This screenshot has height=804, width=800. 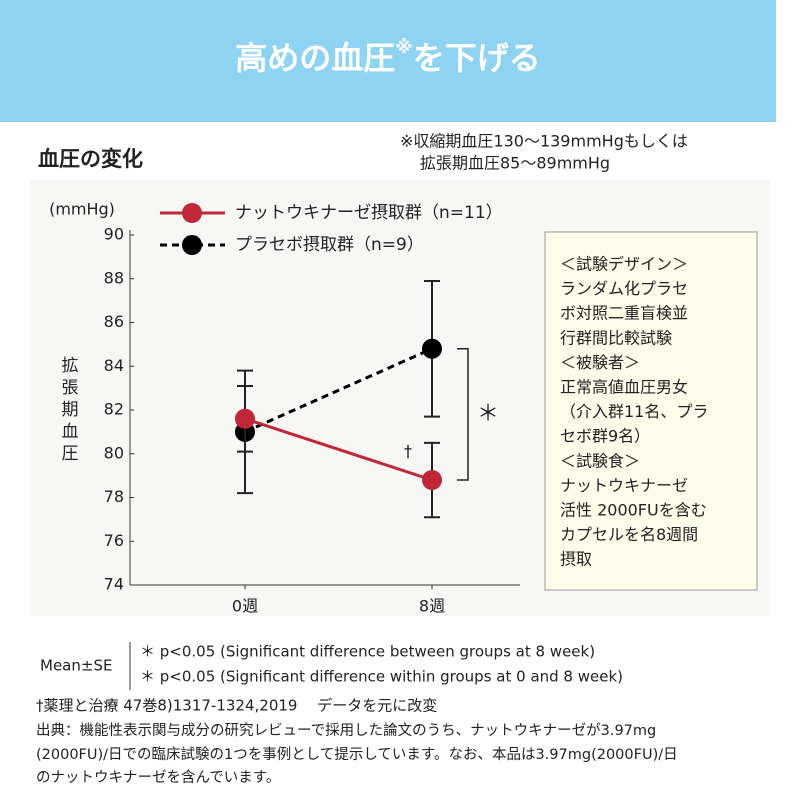 I want to click on design-line: ナットウキナーゼ, so click(x=624, y=485).